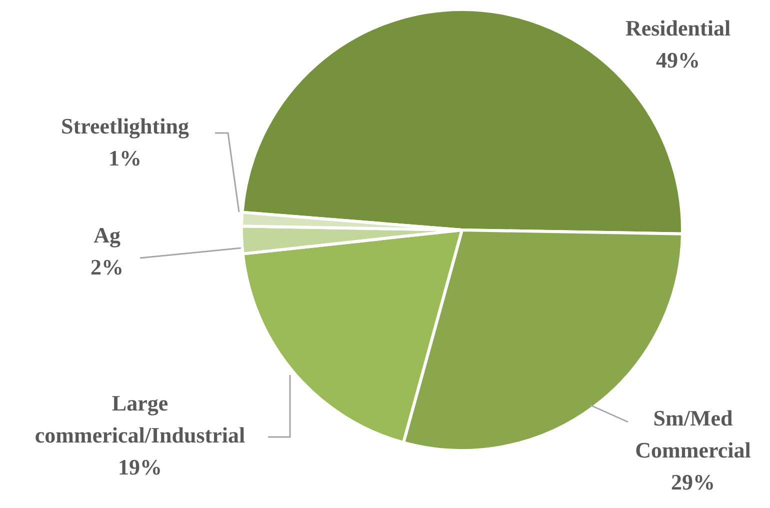 The image size is (770, 508). Describe the element at coordinates (125, 126) in the screenshot. I see `slice-label: Streetlighting` at that location.